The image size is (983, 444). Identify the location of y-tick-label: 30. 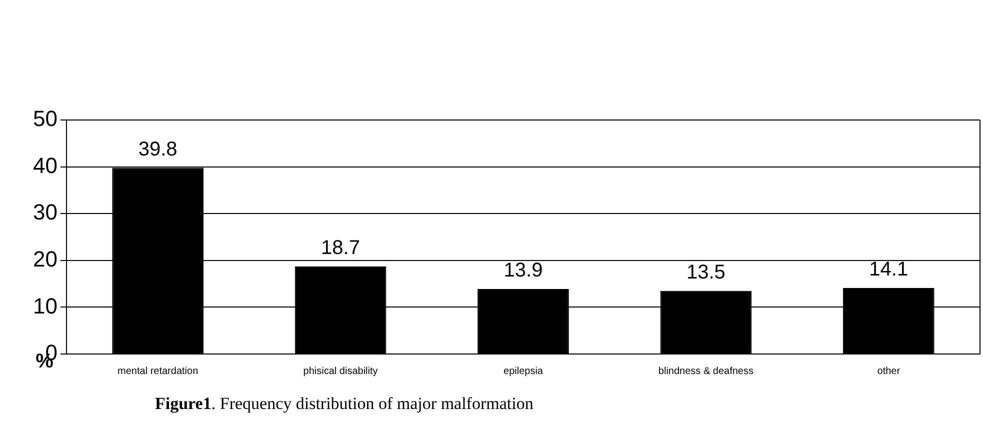
(45, 212).